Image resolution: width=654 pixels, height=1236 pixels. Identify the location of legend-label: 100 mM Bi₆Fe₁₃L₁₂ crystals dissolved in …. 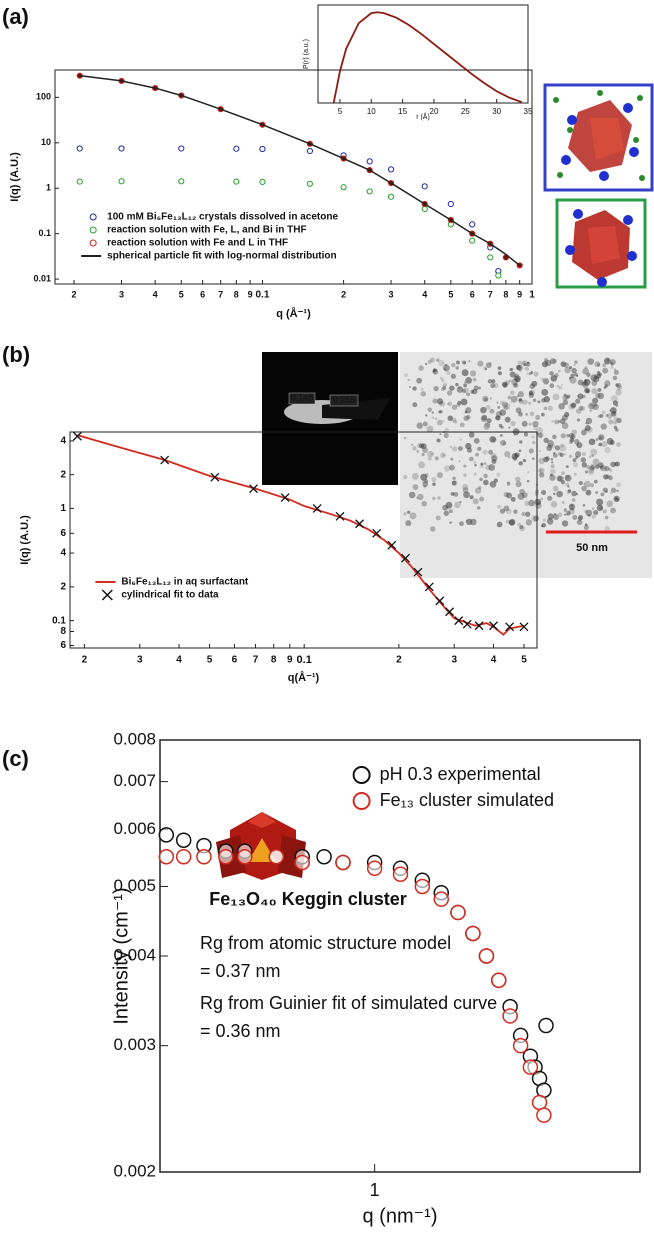
(222, 217).